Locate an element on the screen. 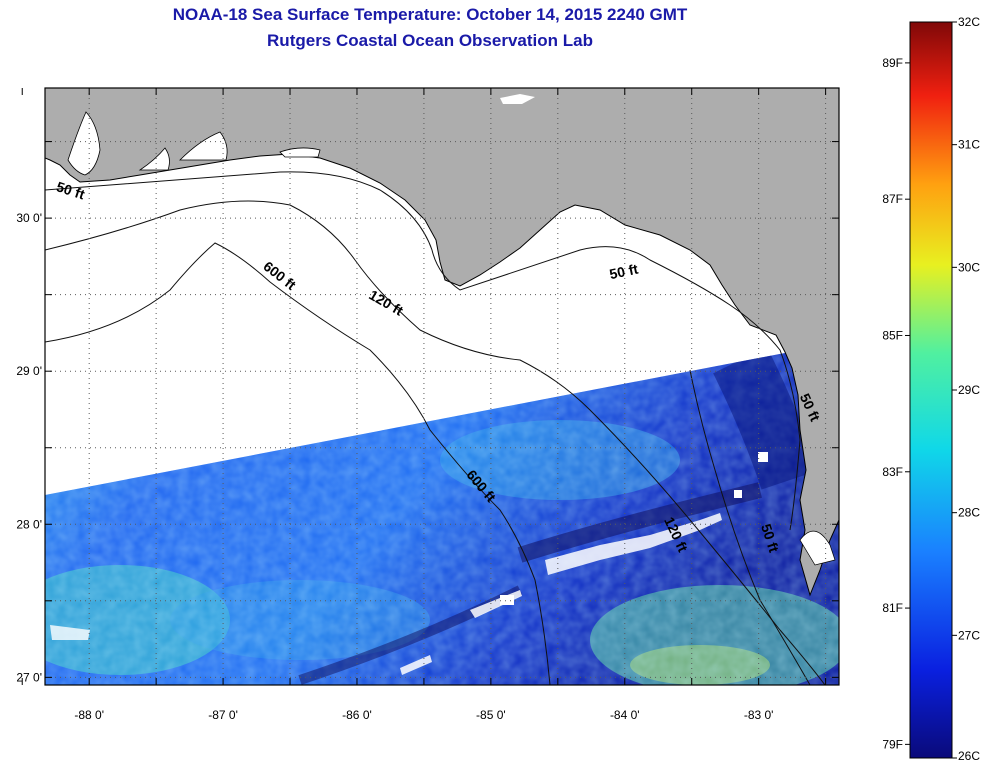 This screenshot has width=992, height=770. celsius-label: 30C is located at coordinates (969, 267).